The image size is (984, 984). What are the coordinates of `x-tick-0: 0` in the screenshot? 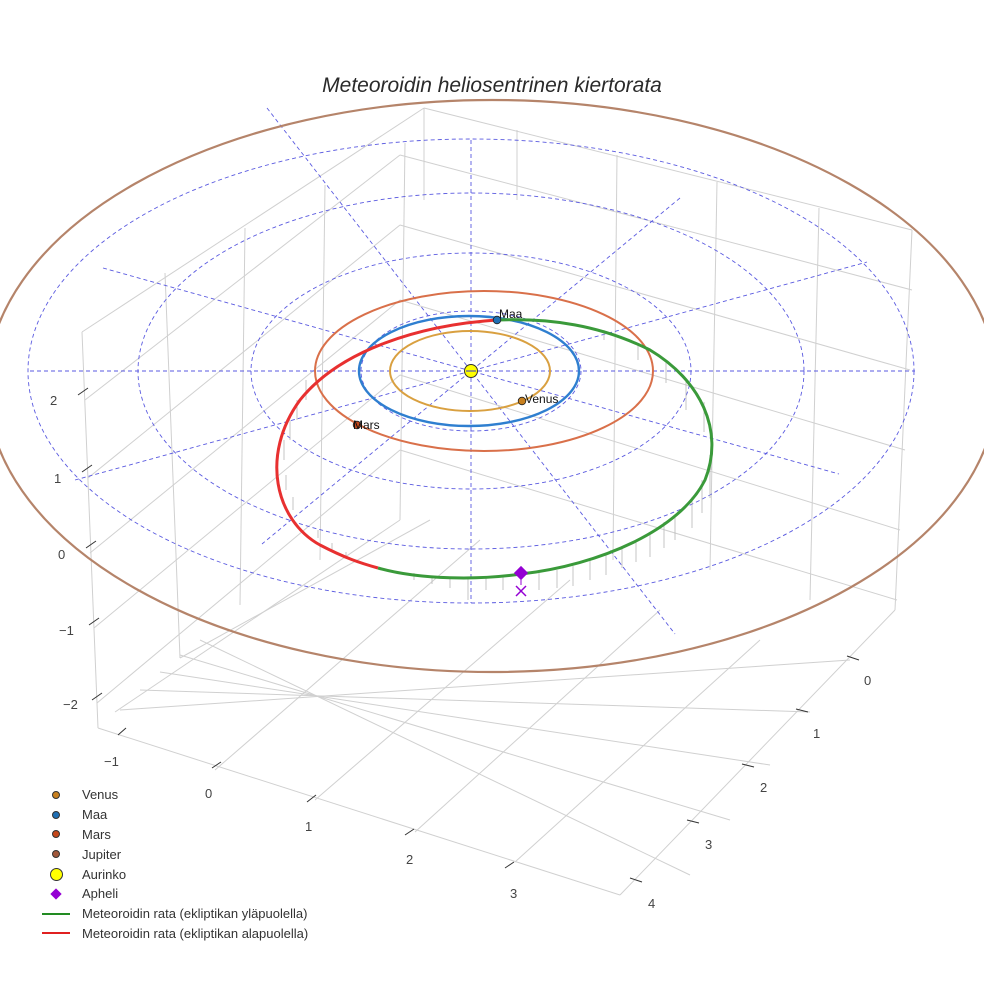 It's located at (208, 793).